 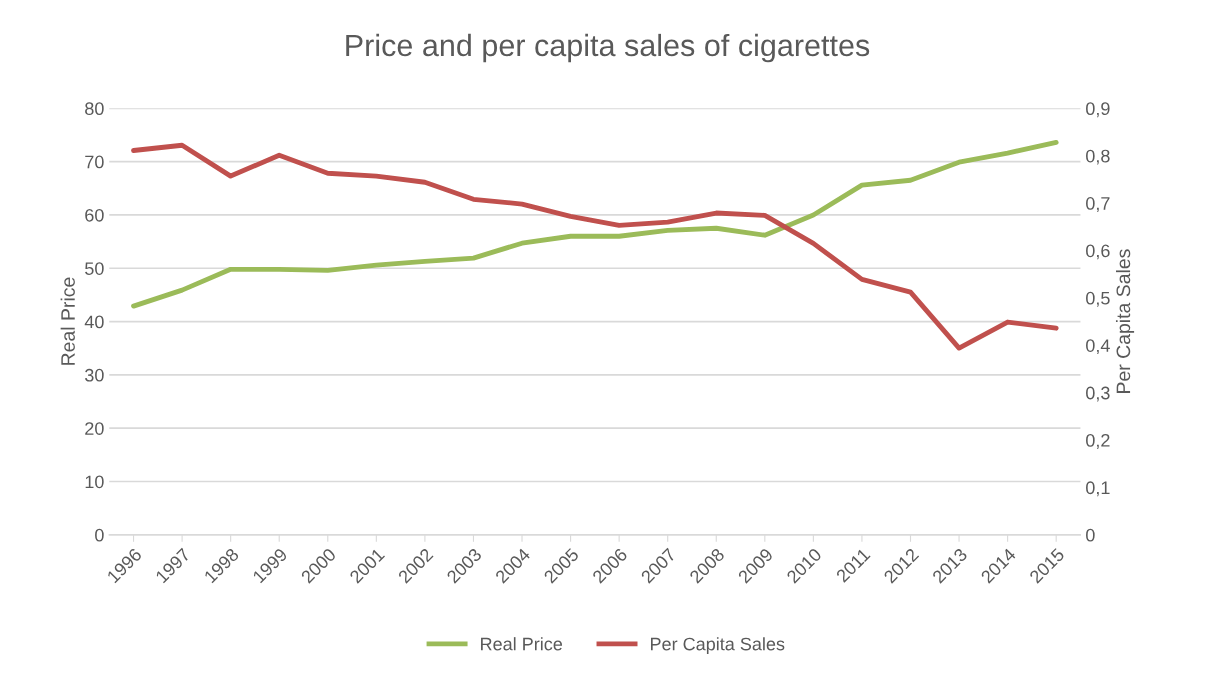 I want to click on y2-tick-label: 0,9, so click(x=1098, y=110).